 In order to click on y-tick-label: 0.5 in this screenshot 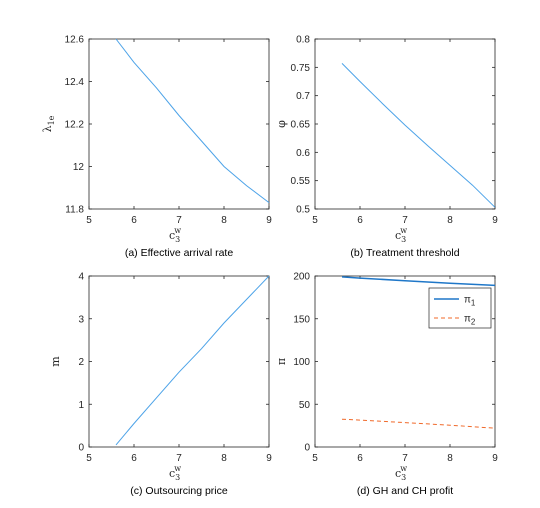, I will do `click(303, 210)`.